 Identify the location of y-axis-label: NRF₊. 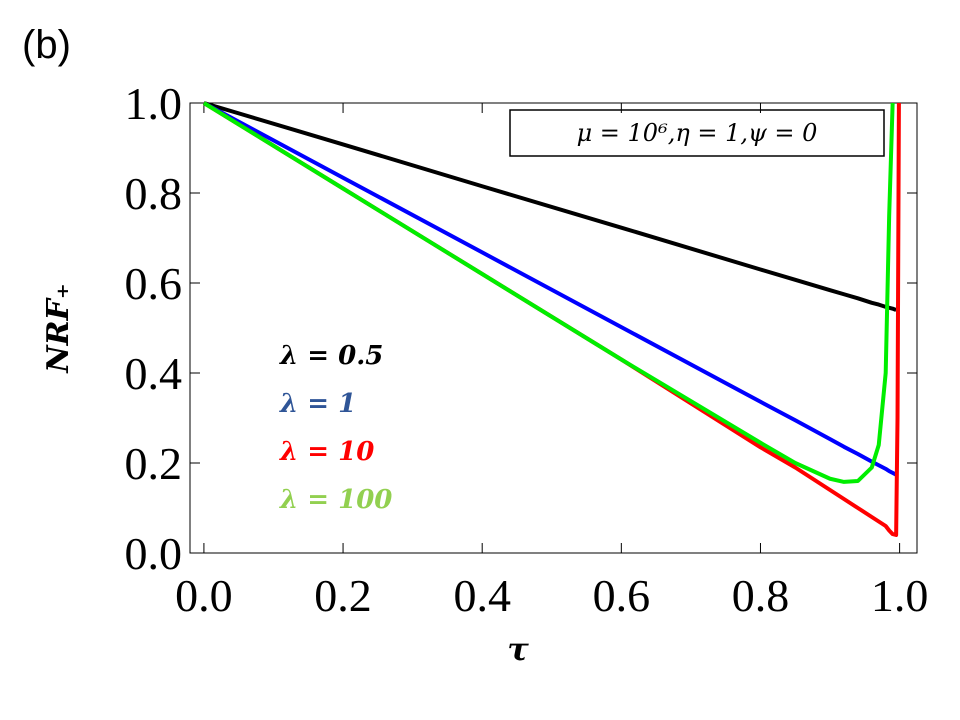
(58, 328).